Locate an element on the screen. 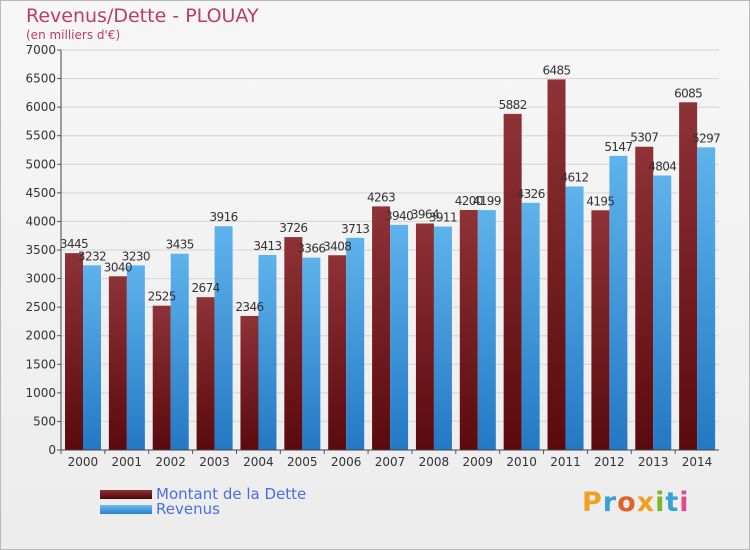 Image resolution: width=750 pixels, height=550 pixels. data-label: 3445 is located at coordinates (74, 244).